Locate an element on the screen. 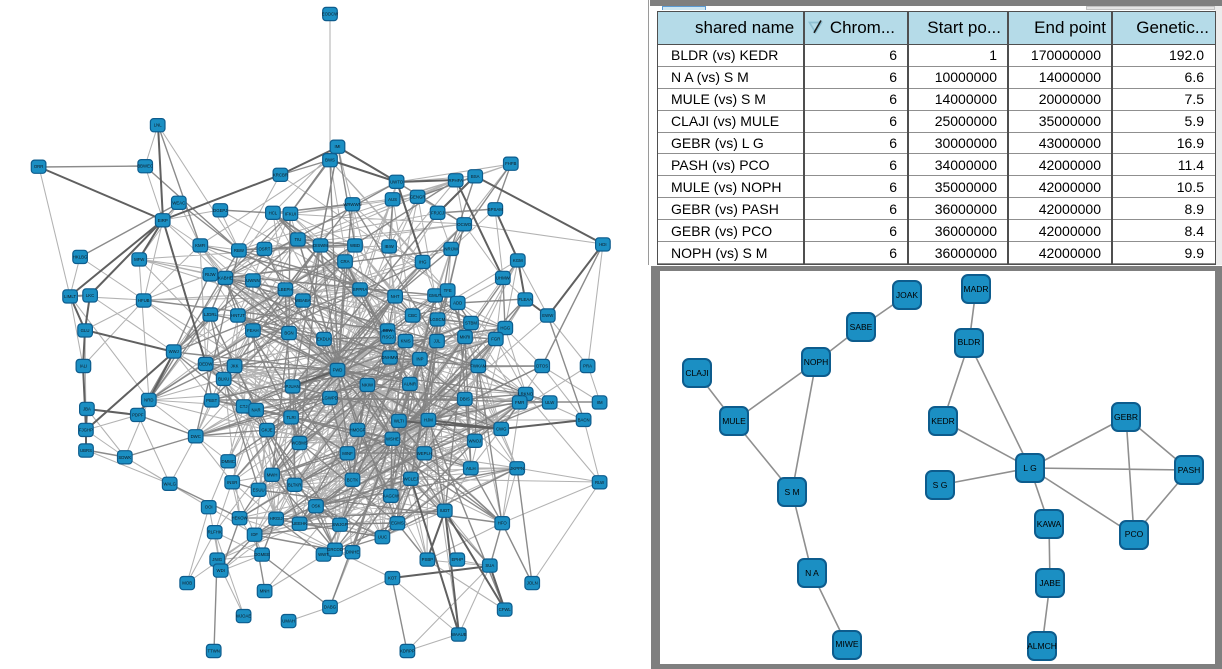  svg-text: IHG is located at coordinates (423, 261).